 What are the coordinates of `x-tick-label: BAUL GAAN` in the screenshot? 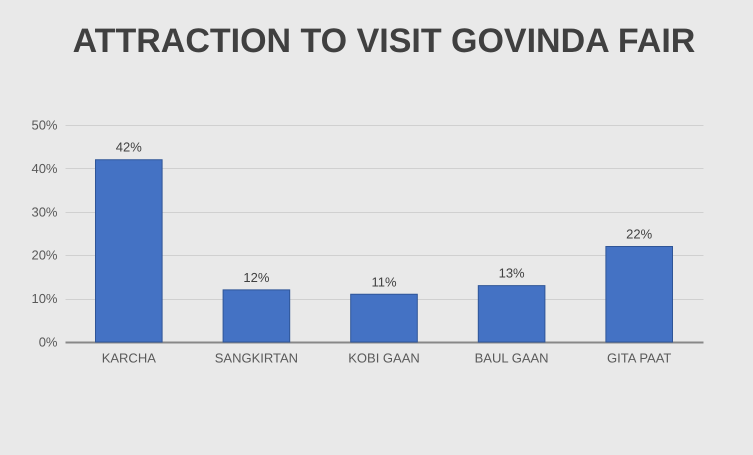 It's located at (511, 358).